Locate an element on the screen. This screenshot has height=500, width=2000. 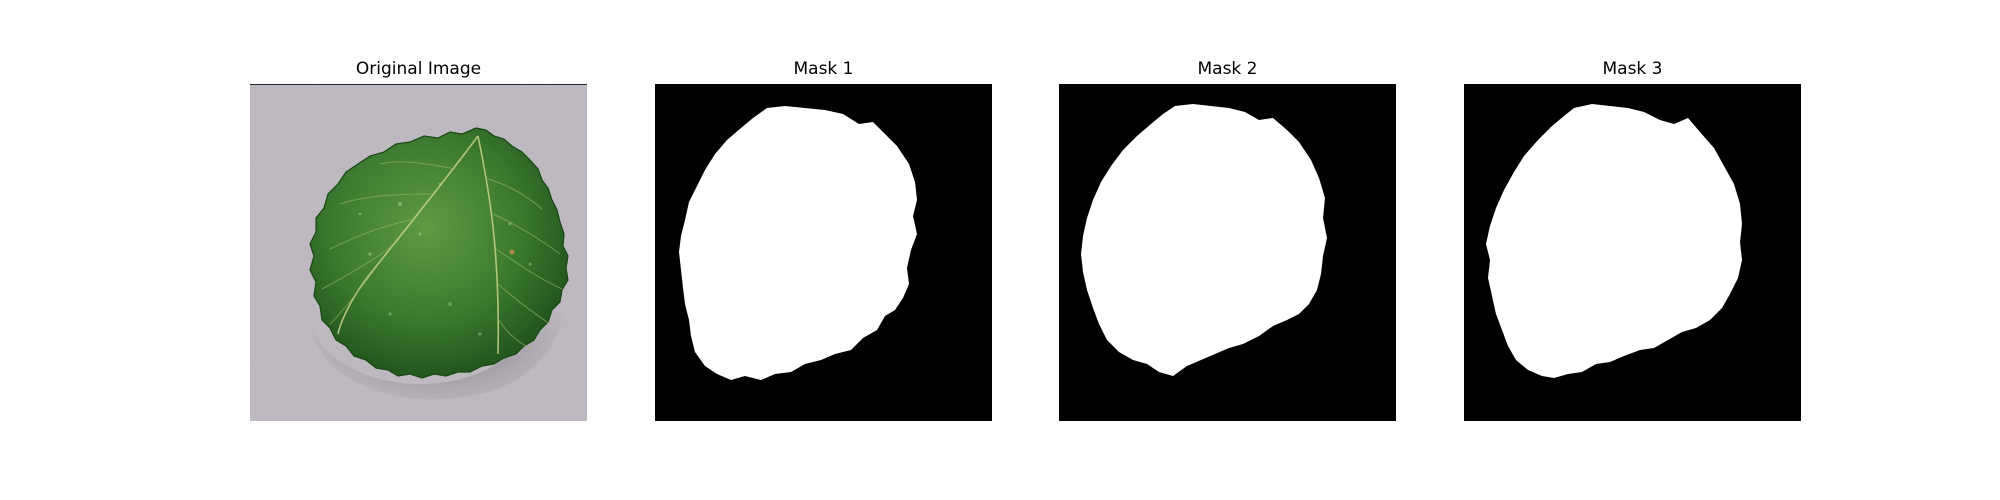
panel-mask-3: Mask 3 is located at coordinates (1632, 238).